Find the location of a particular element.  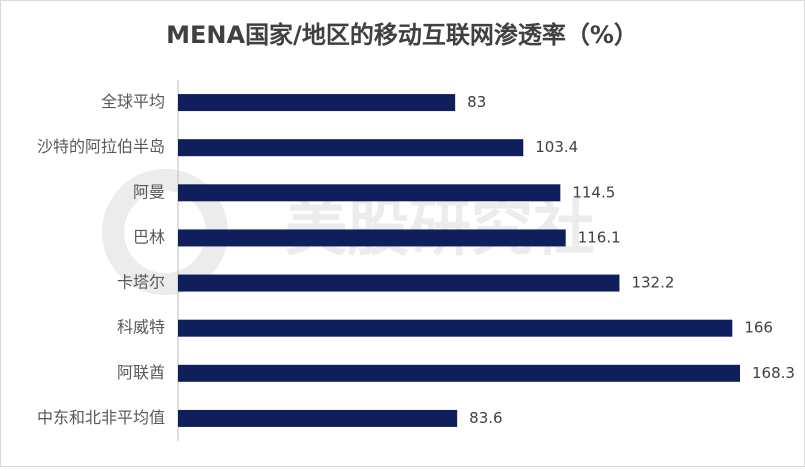

chart-title: MENA国家/地区的移动互联网渗透率（%） is located at coordinates (402, 35).